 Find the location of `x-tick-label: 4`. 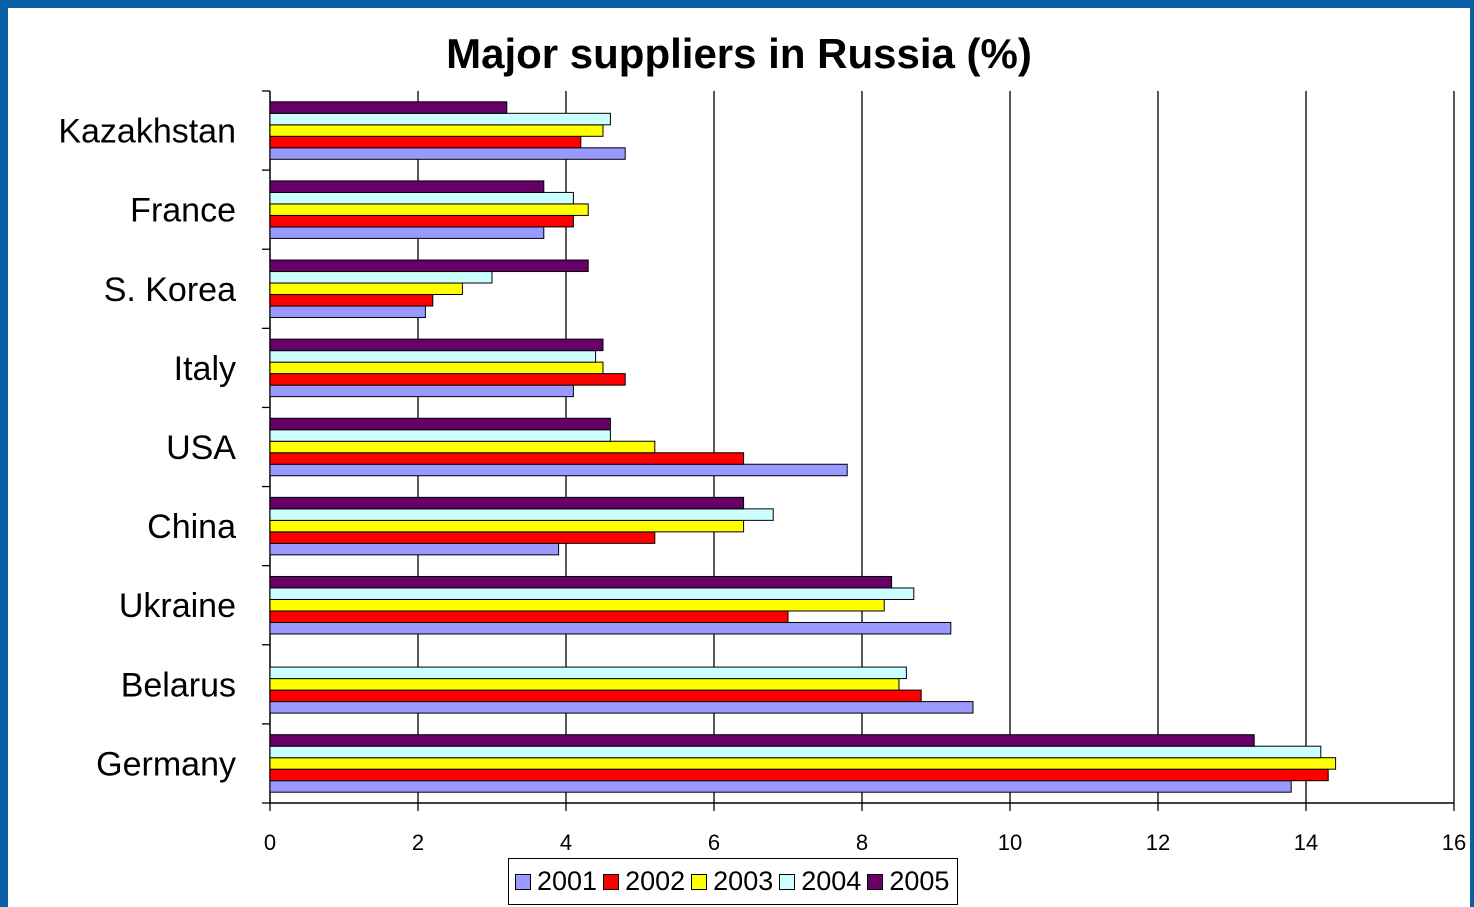

x-tick-label: 4 is located at coordinates (566, 842).